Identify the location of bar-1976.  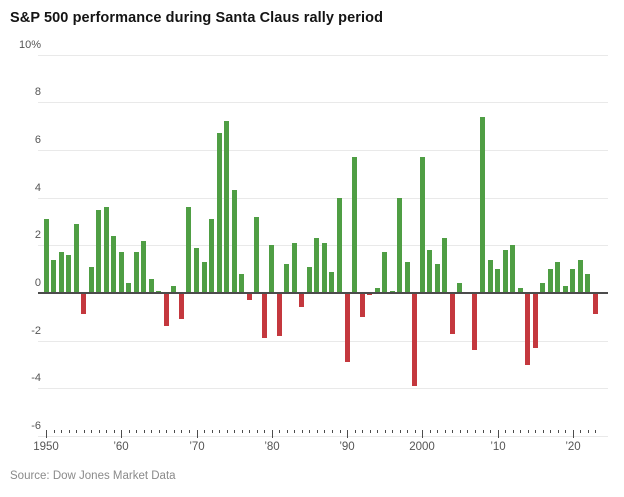
(241, 283).